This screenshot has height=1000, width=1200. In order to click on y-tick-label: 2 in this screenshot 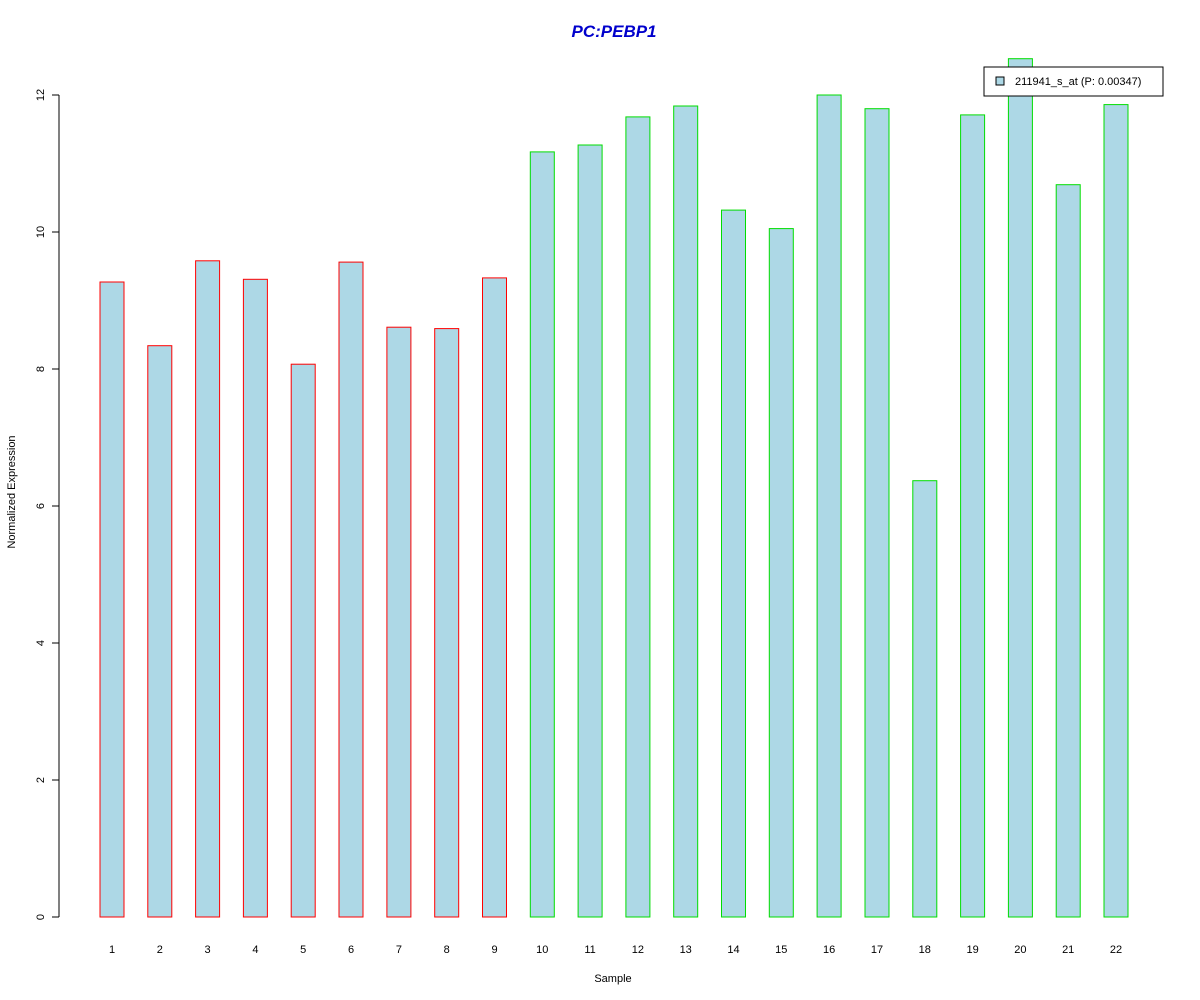, I will do `click(41, 780)`.